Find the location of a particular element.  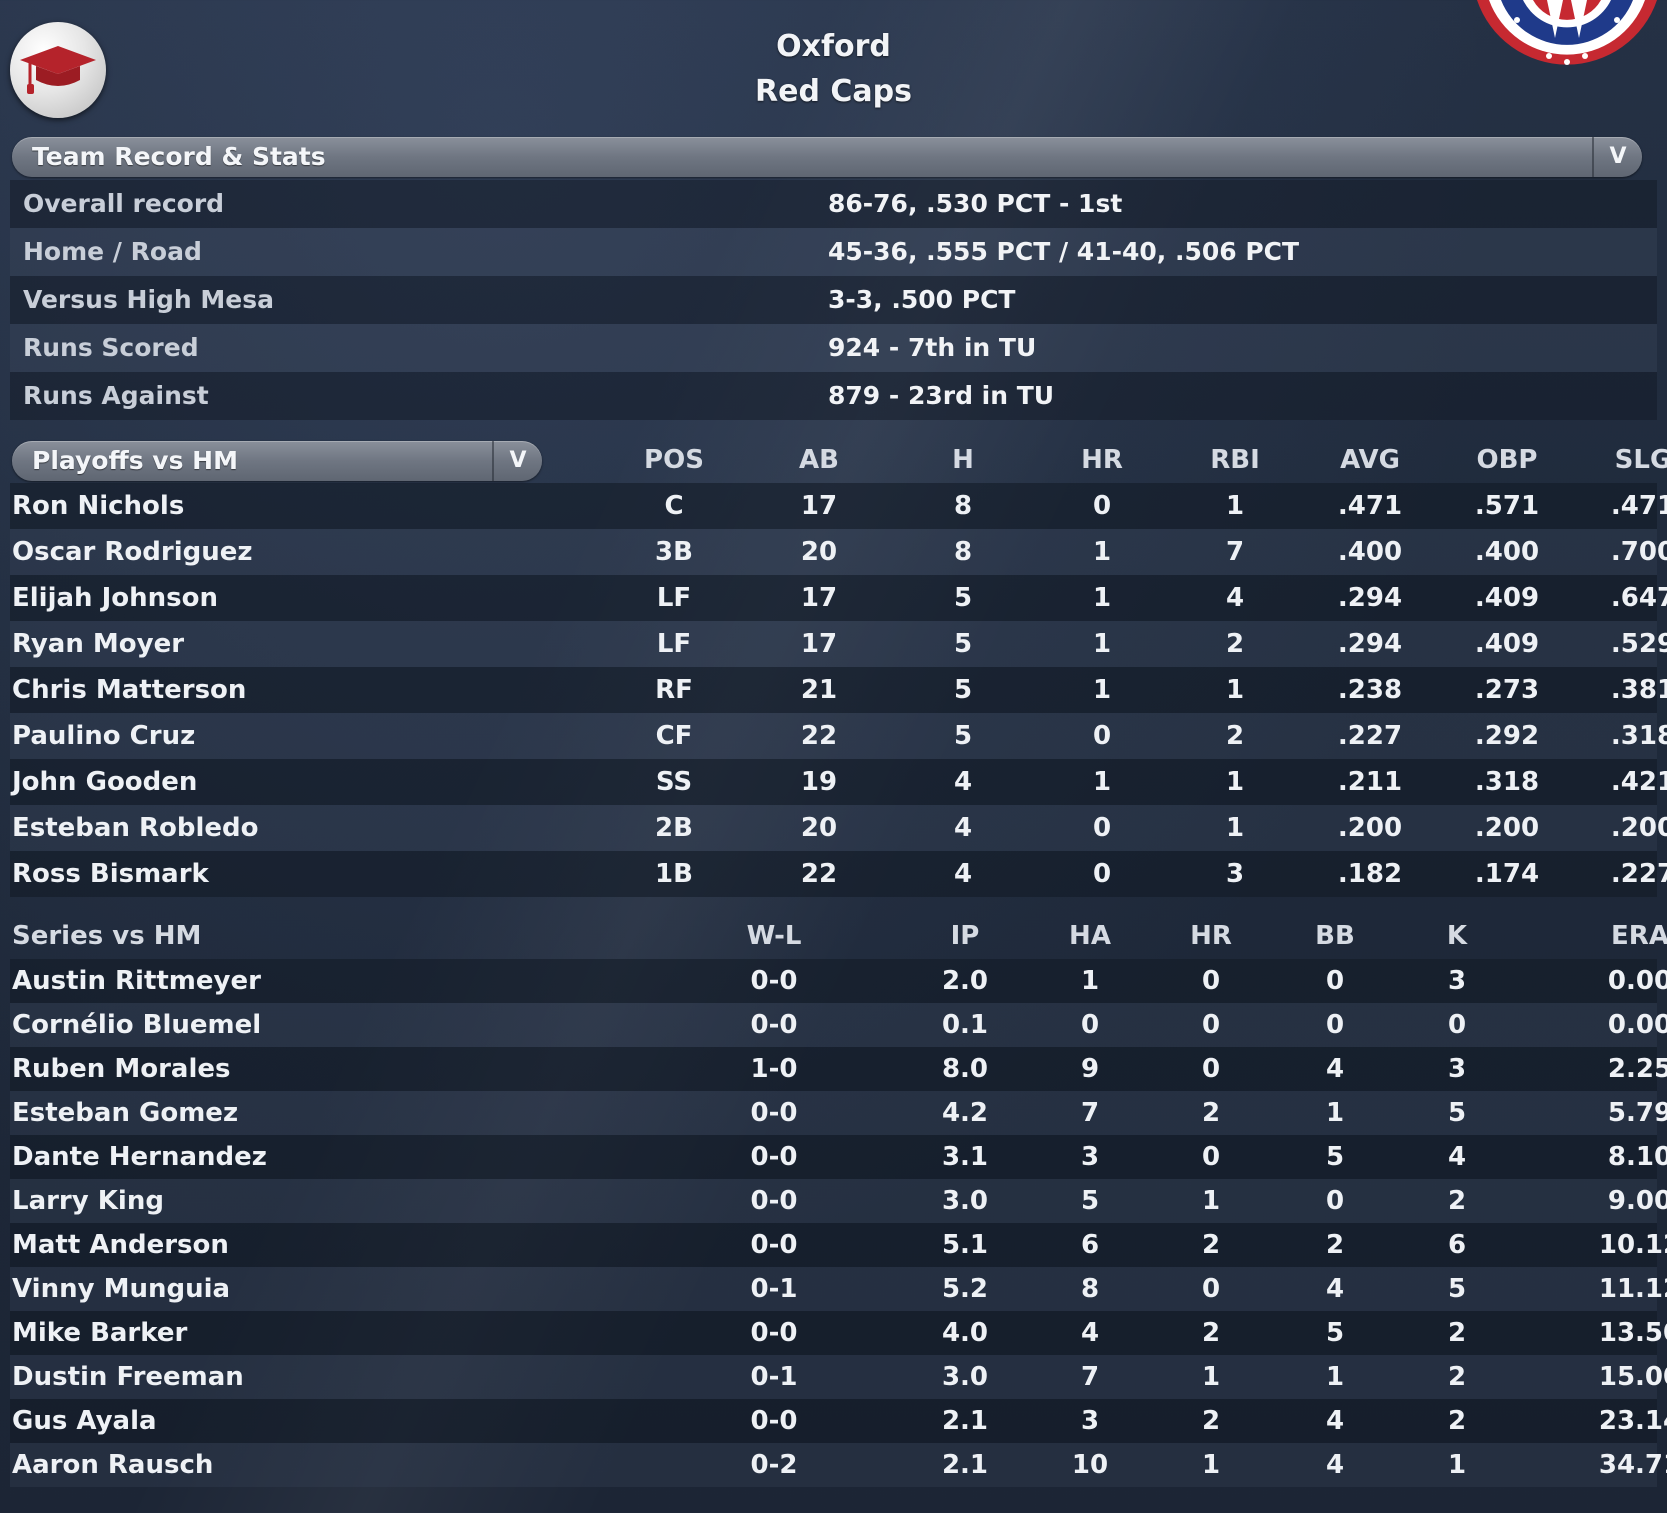

player-name: Aaron Rausch is located at coordinates (113, 1465).